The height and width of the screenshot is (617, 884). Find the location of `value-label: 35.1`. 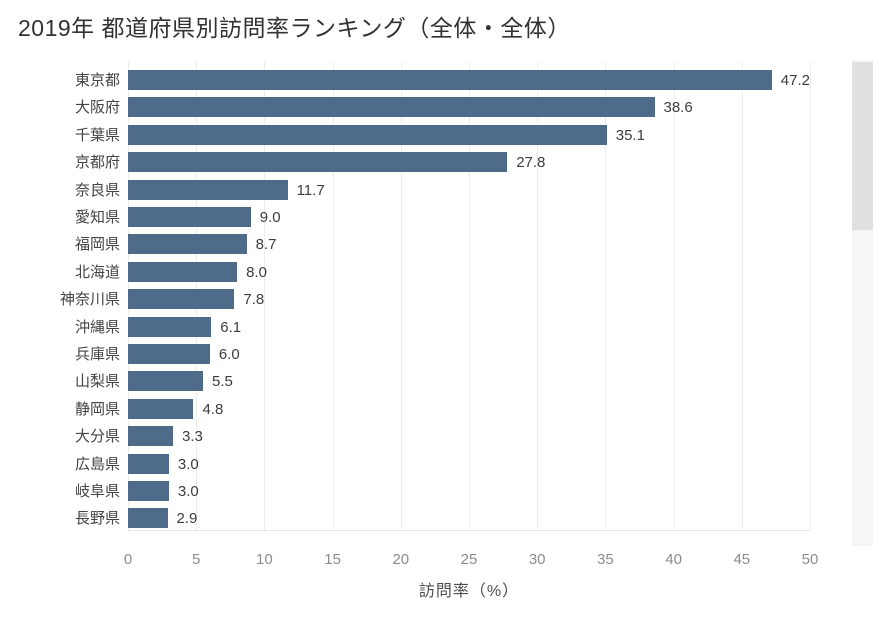

value-label: 35.1 is located at coordinates (630, 135).